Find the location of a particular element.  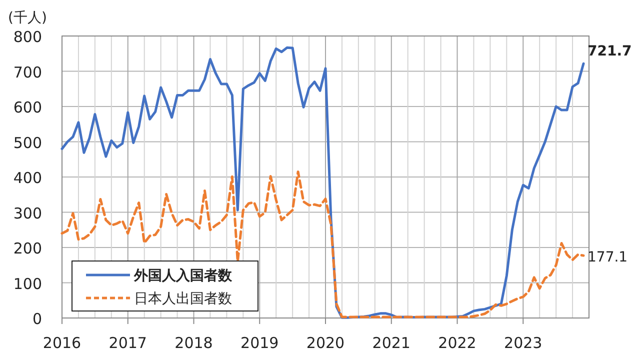

y-tick-label: 500 is located at coordinates (27, 143).